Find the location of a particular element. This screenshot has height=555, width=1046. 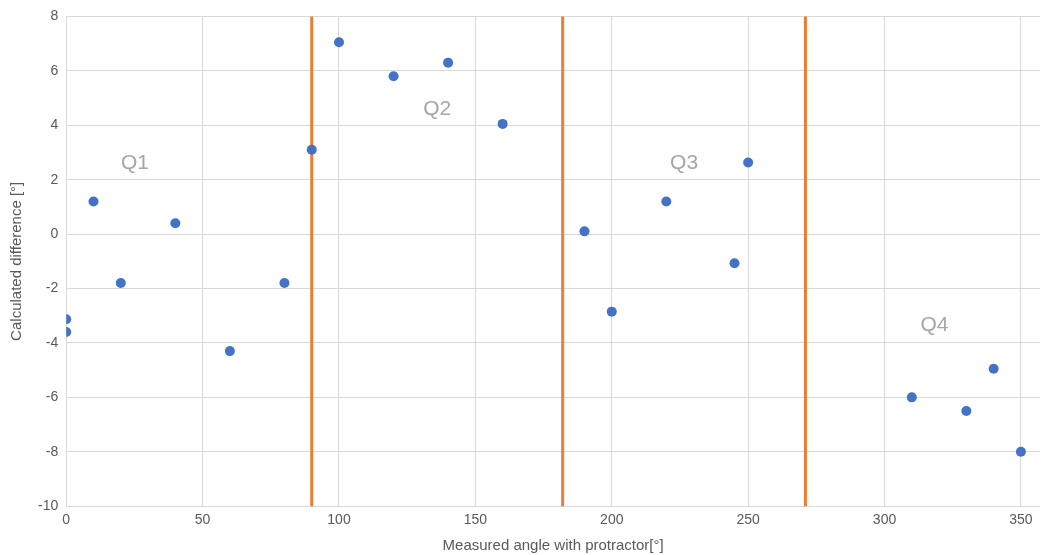

x-tick-label: 100 is located at coordinates (339, 519).